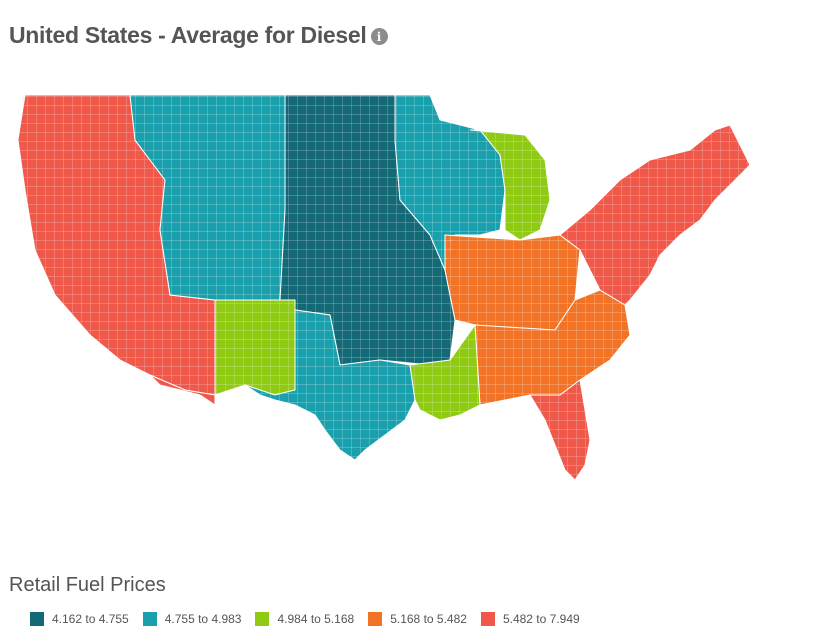  Describe the element at coordinates (316, 619) in the screenshot. I see `legend-label: 4.984 to 5.168` at that location.